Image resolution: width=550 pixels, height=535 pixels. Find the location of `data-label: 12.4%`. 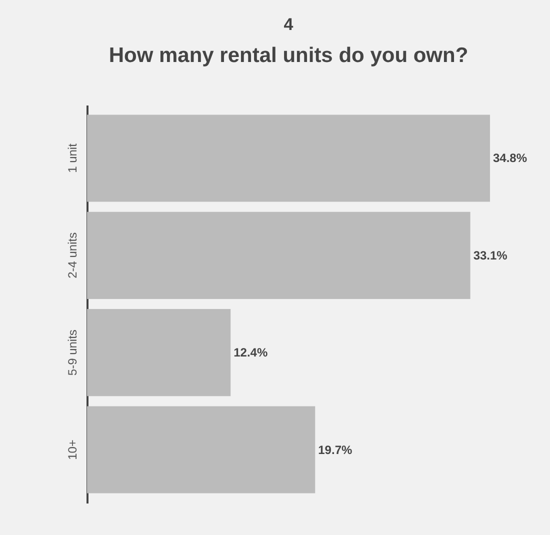

data-label: 12.4% is located at coordinates (251, 353).